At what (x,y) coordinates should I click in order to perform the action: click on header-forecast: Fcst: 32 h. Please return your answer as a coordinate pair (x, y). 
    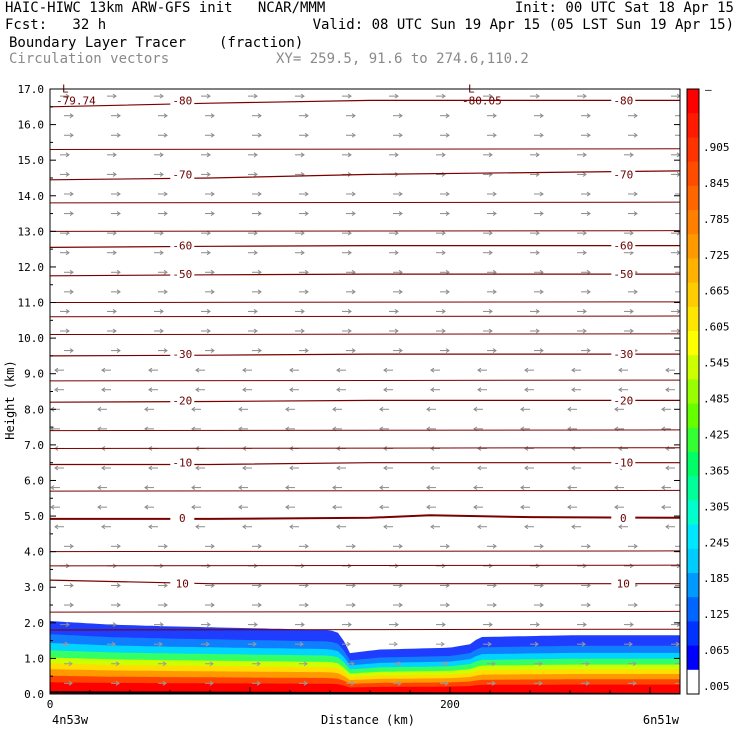
    Looking at the image, I should click on (56, 25).